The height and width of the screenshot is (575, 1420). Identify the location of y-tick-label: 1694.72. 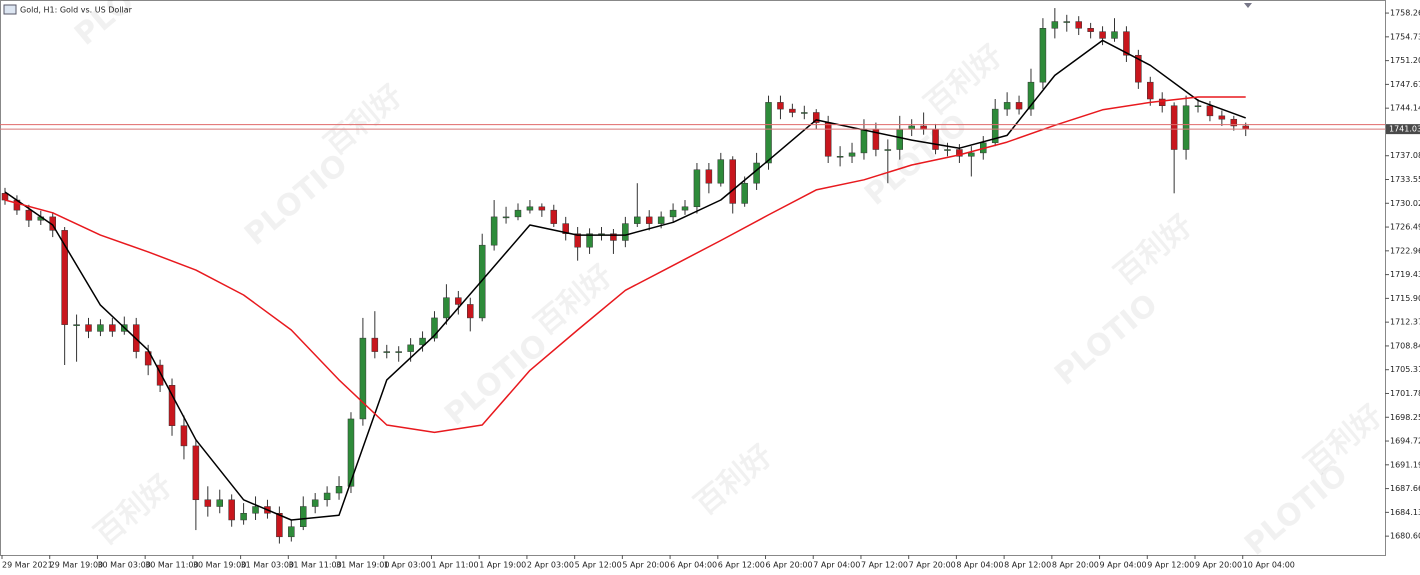
(1405, 441).